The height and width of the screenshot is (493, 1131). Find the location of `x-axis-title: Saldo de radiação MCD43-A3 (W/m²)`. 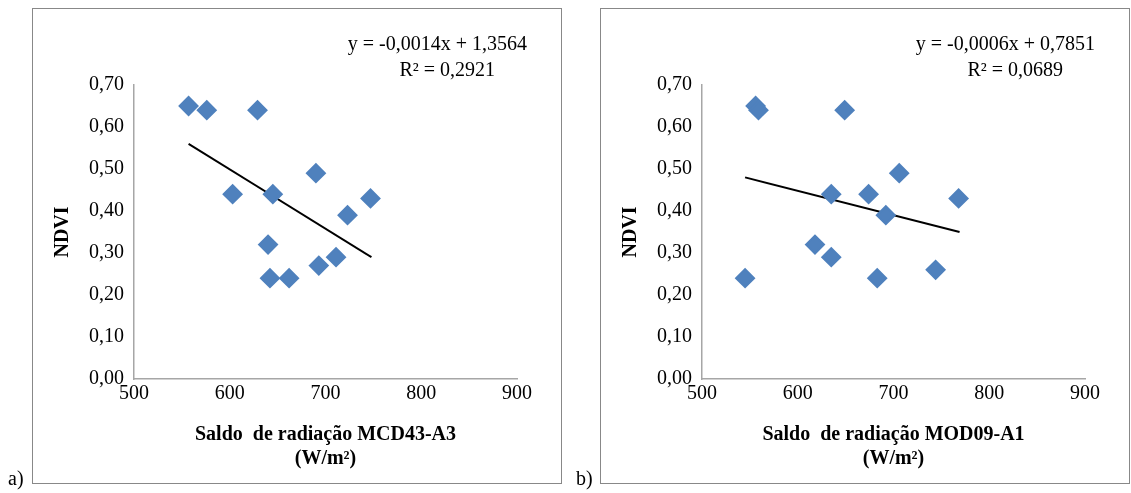

x-axis-title: Saldo de radiação MCD43-A3 (W/m²) is located at coordinates (325, 446).